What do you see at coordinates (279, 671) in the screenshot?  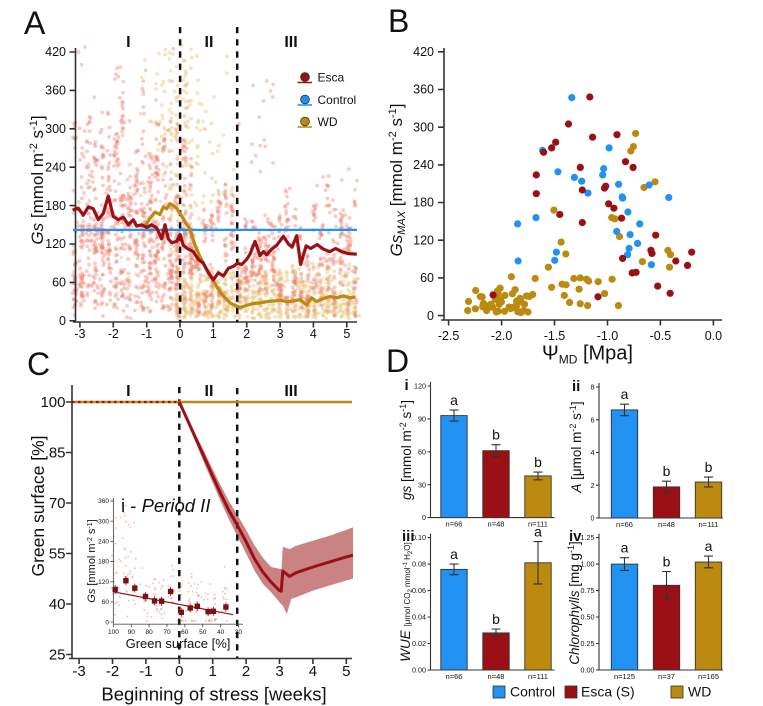 I see `svg-text: 3` at bounding box center [279, 671].